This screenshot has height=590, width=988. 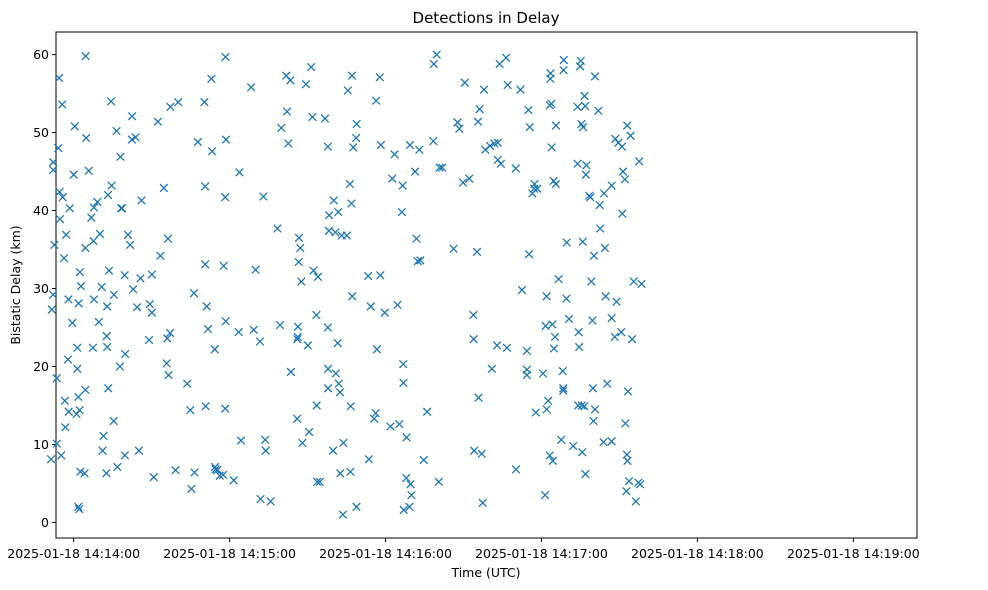 I want to click on y-axis-title: Bistatic Delay (km), so click(x=15, y=284).